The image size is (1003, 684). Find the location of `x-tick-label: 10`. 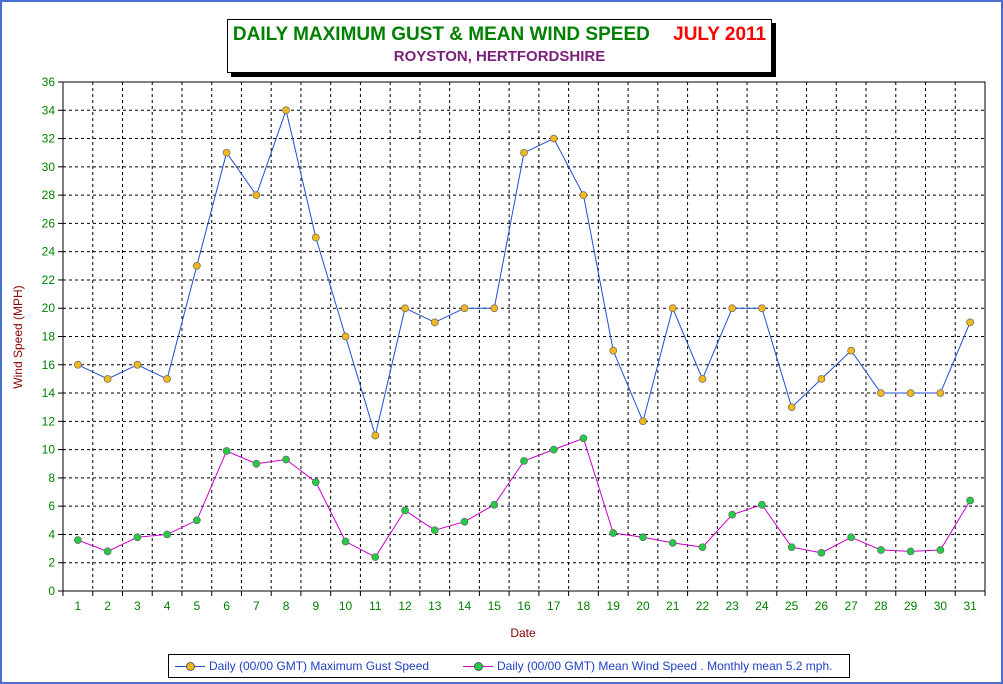

x-tick-label: 10 is located at coordinates (346, 606).